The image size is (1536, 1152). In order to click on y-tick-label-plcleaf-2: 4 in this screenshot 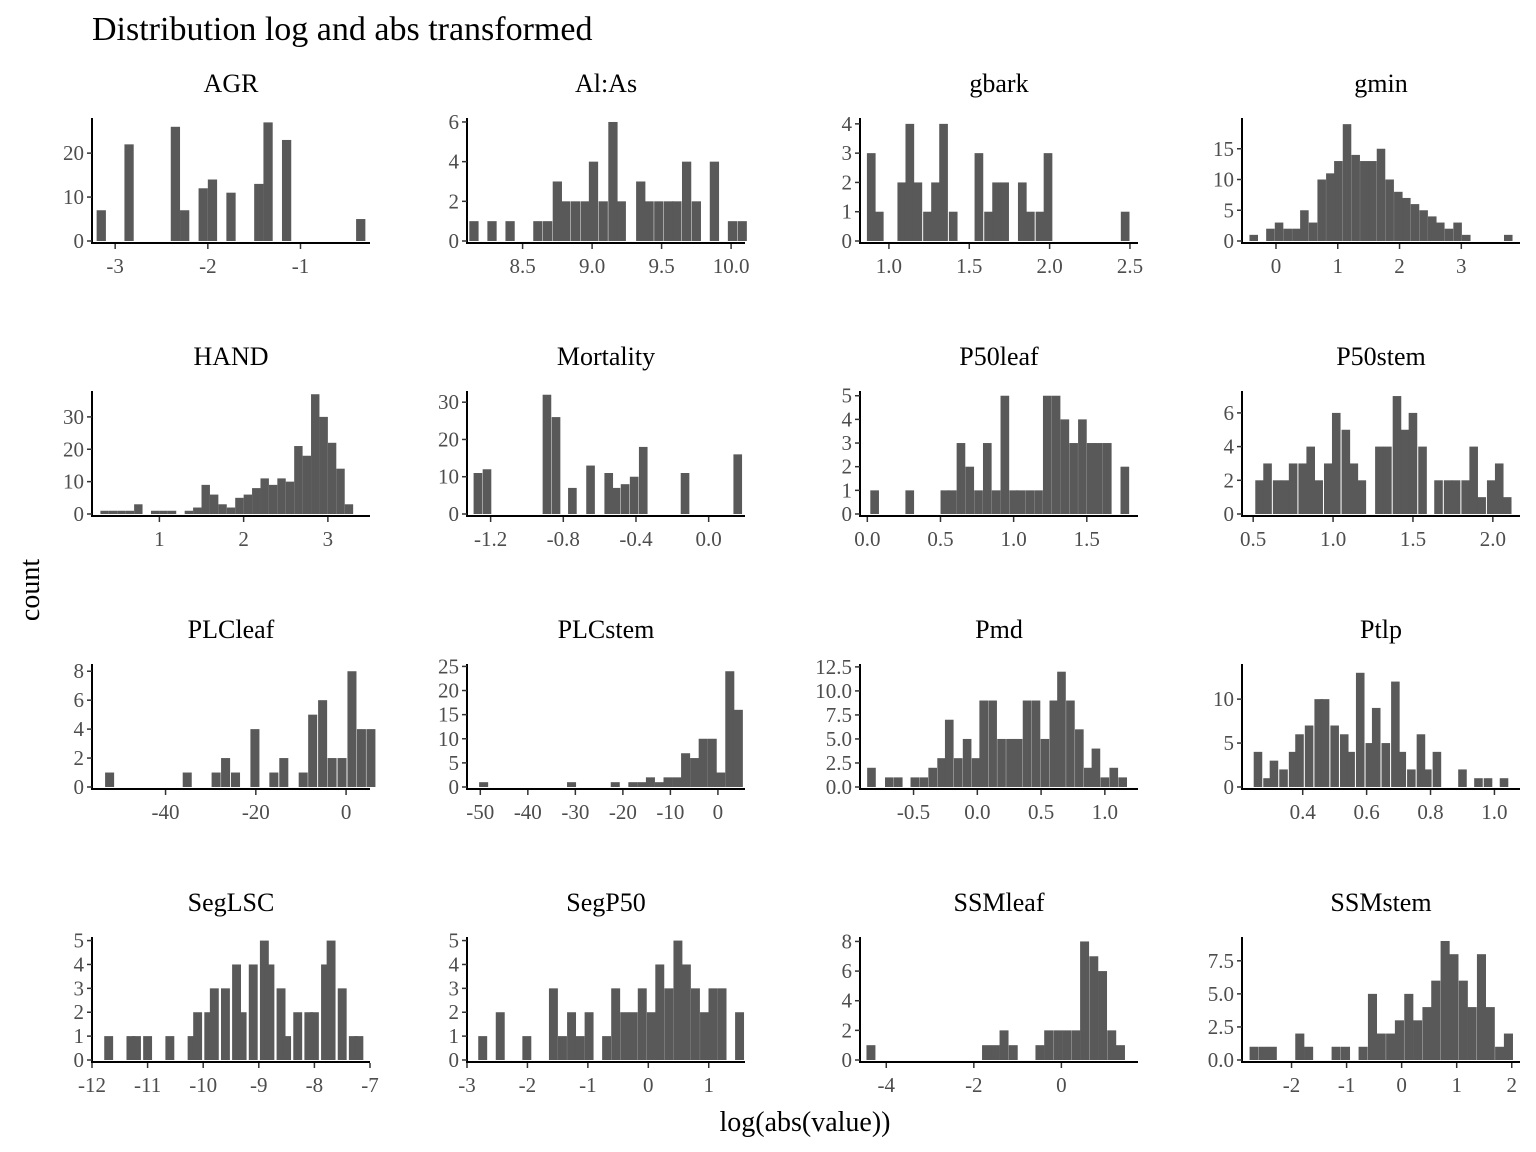, I will do `click(79, 729)`.